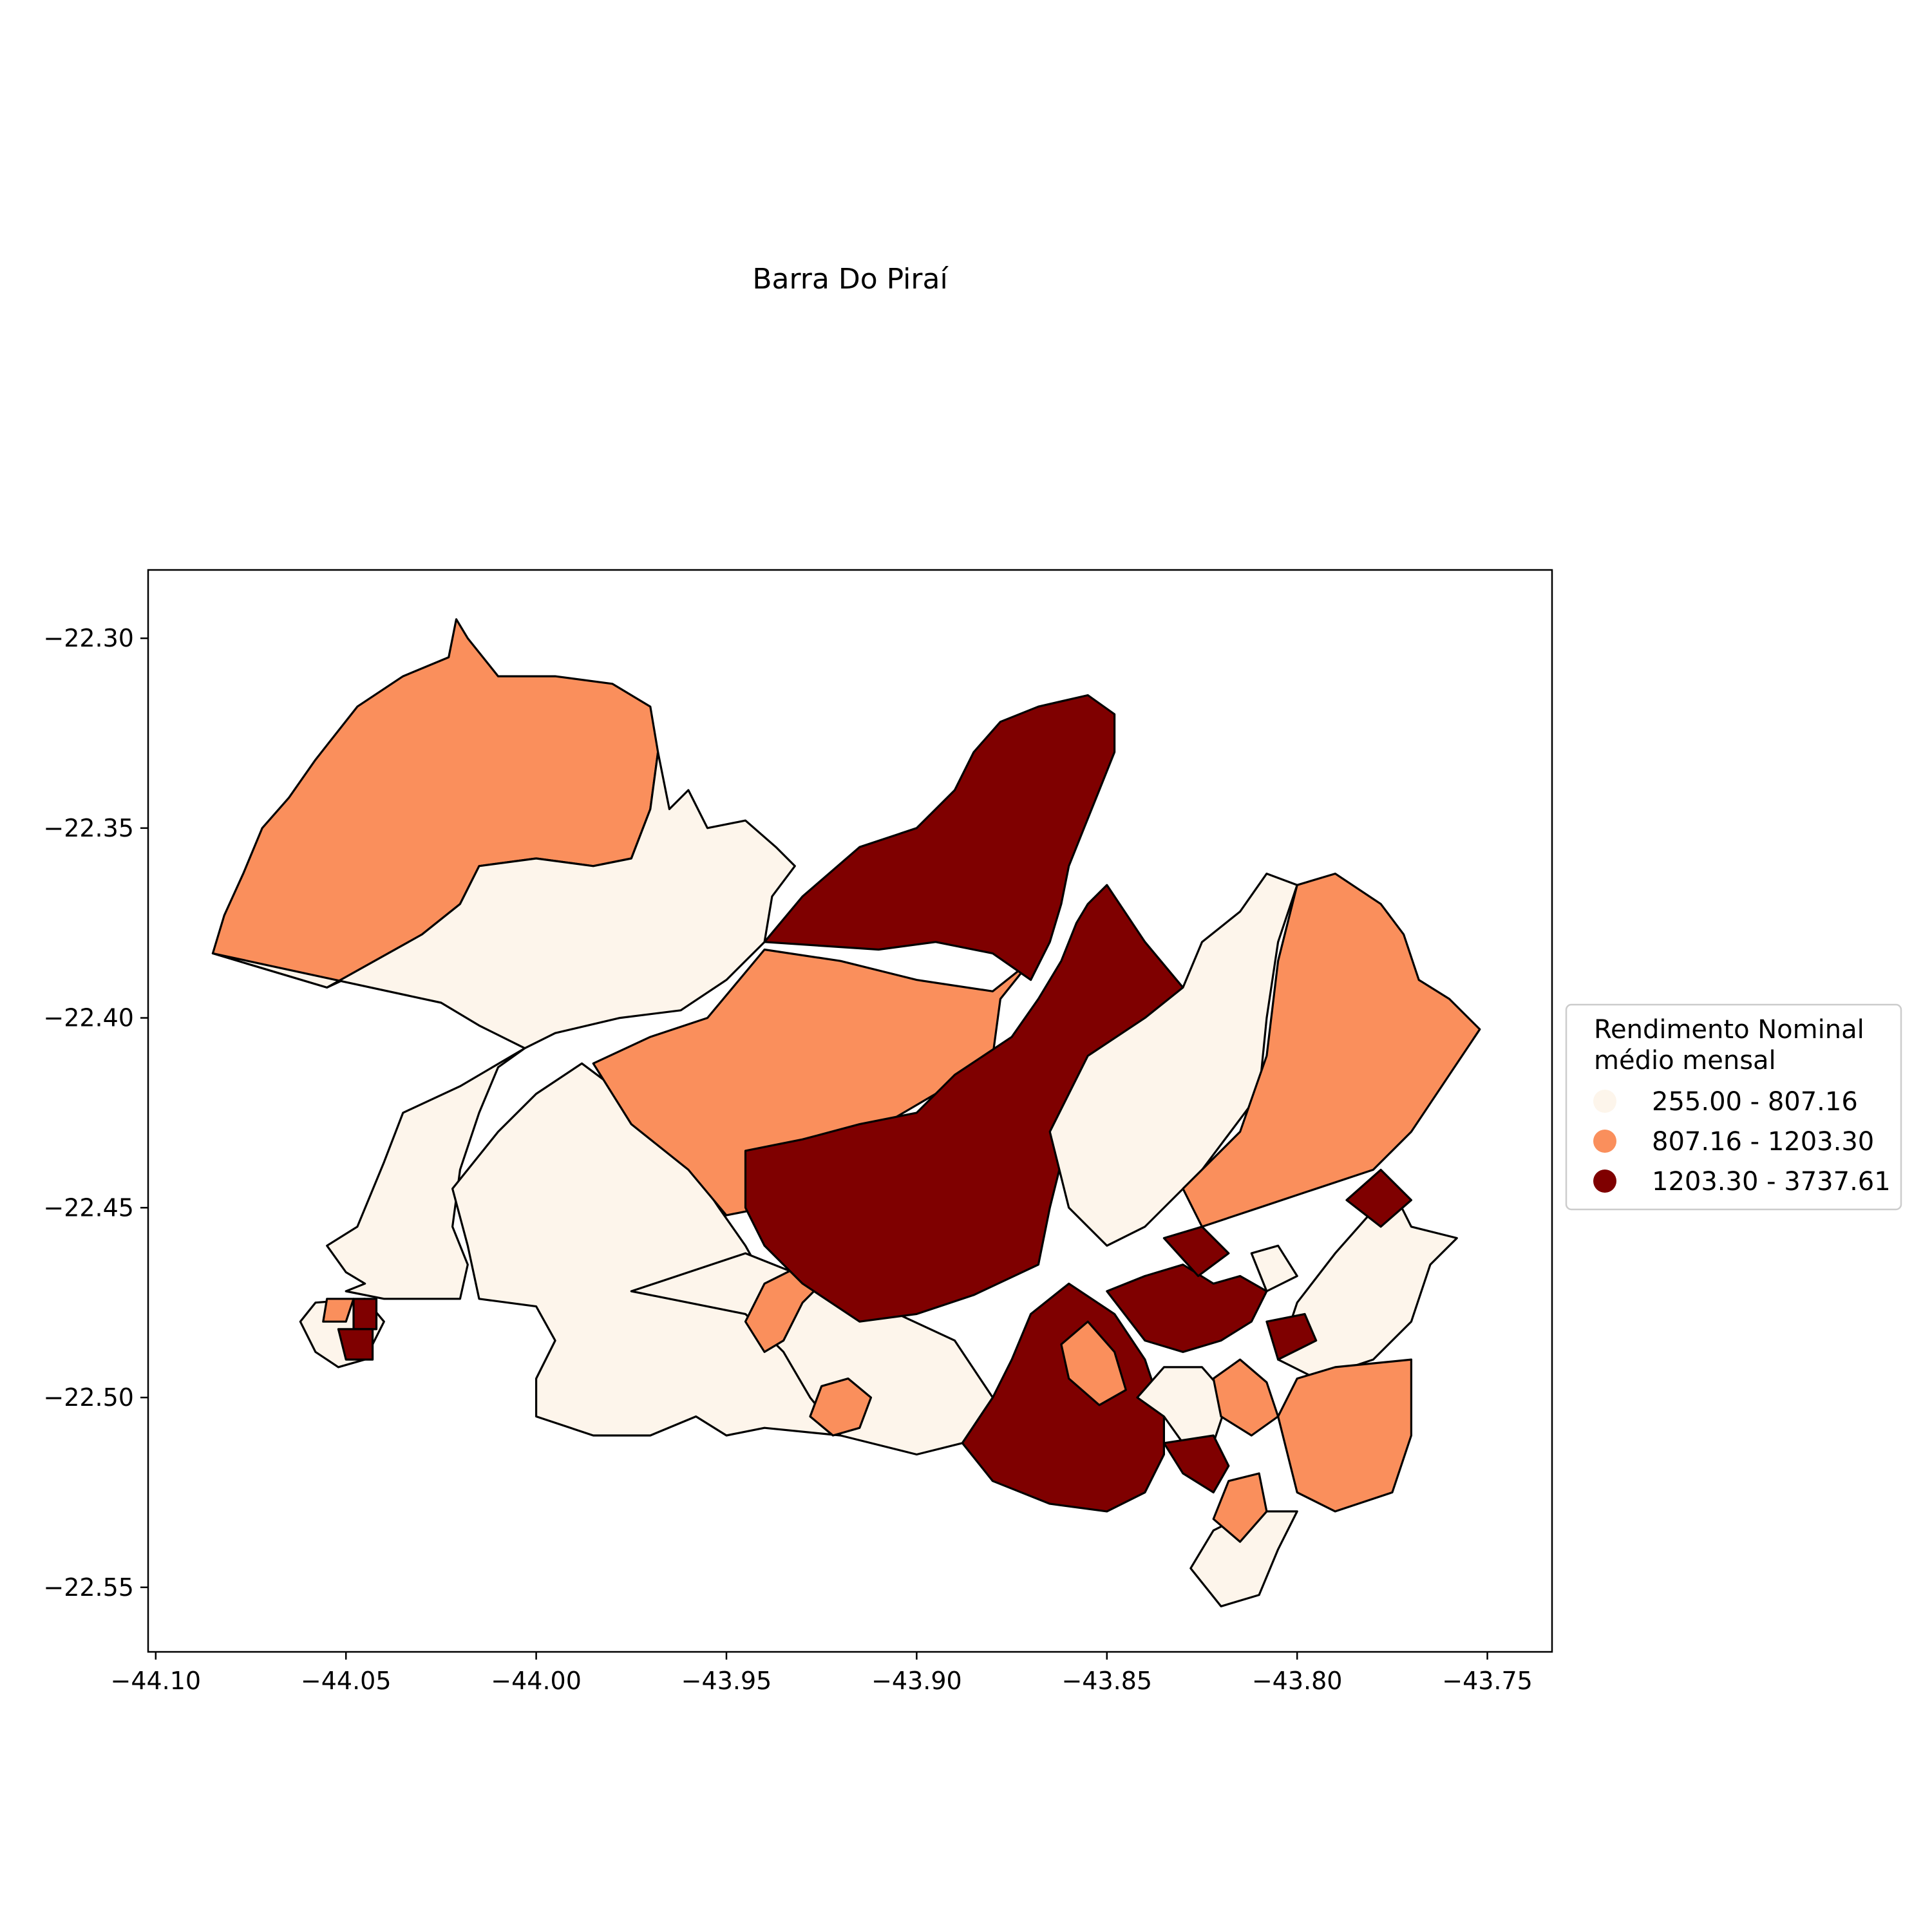 This screenshot has width=1932, height=1932. What do you see at coordinates (347, 1681) in the screenshot?
I see `x-tick-label: −44.05` at bounding box center [347, 1681].